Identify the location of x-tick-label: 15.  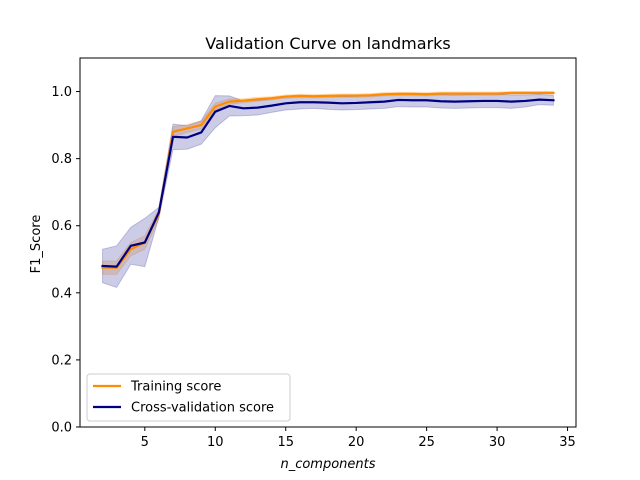
(285, 442).